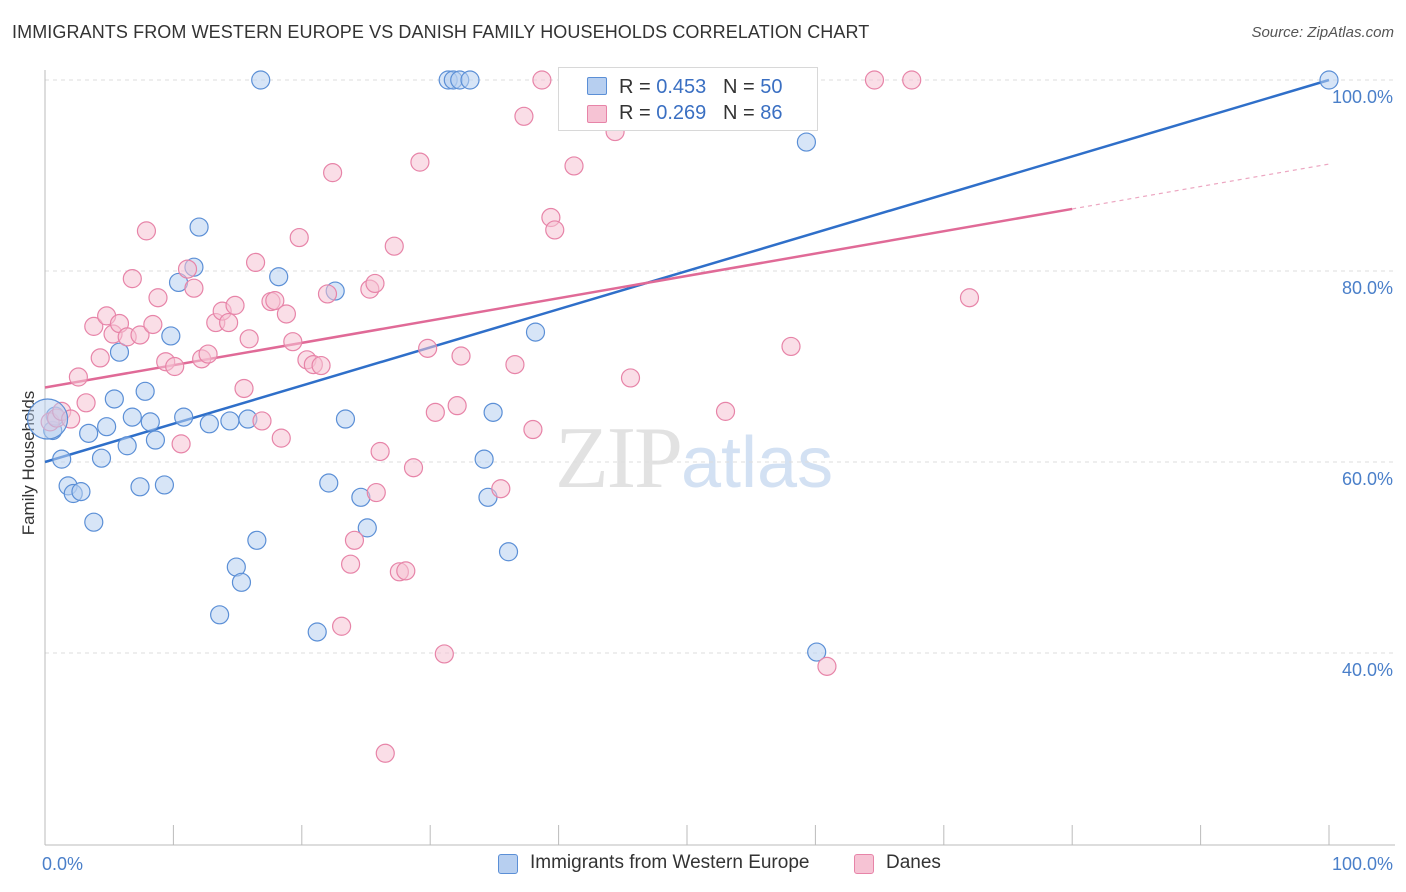 This screenshot has width=1406, height=892. Describe the element at coordinates (738, 87) in the screenshot. I see `legend-n-label: N =` at that location.